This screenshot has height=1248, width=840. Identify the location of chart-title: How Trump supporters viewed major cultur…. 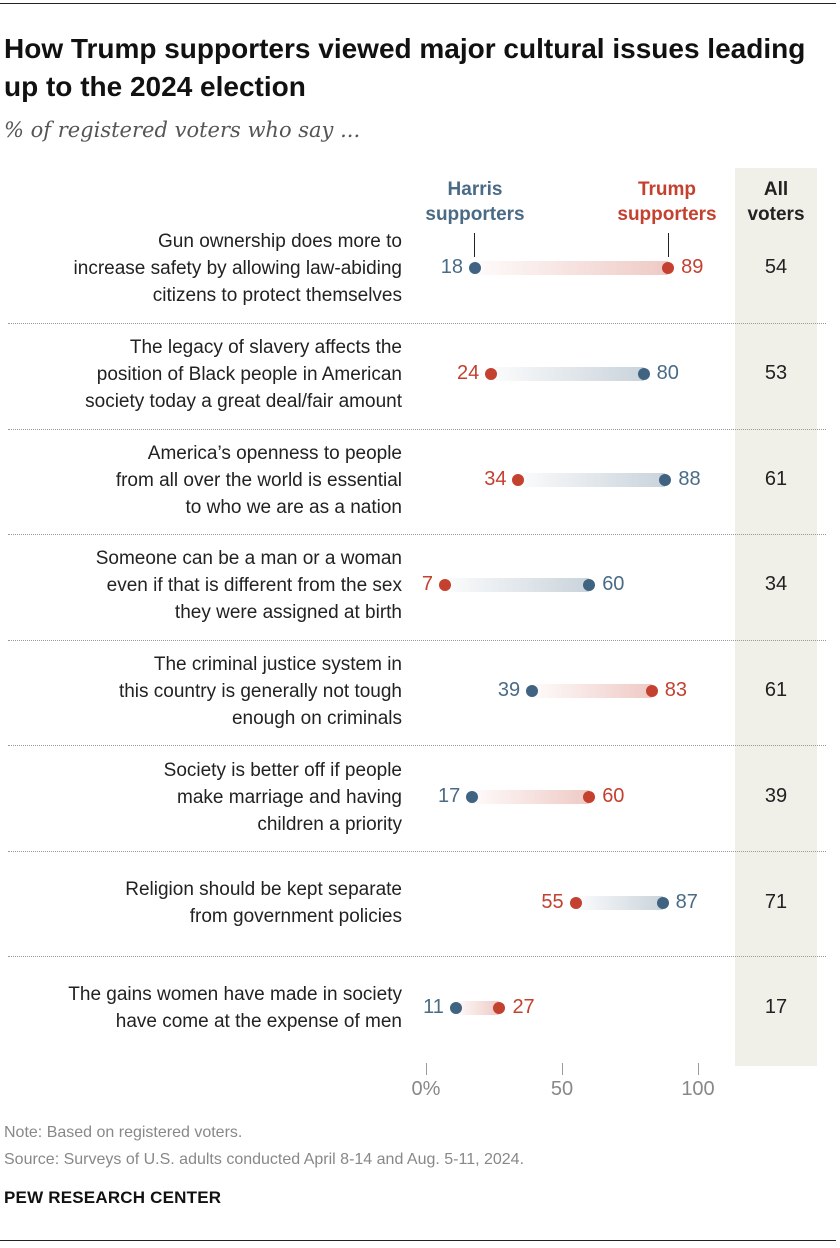
(405, 67).